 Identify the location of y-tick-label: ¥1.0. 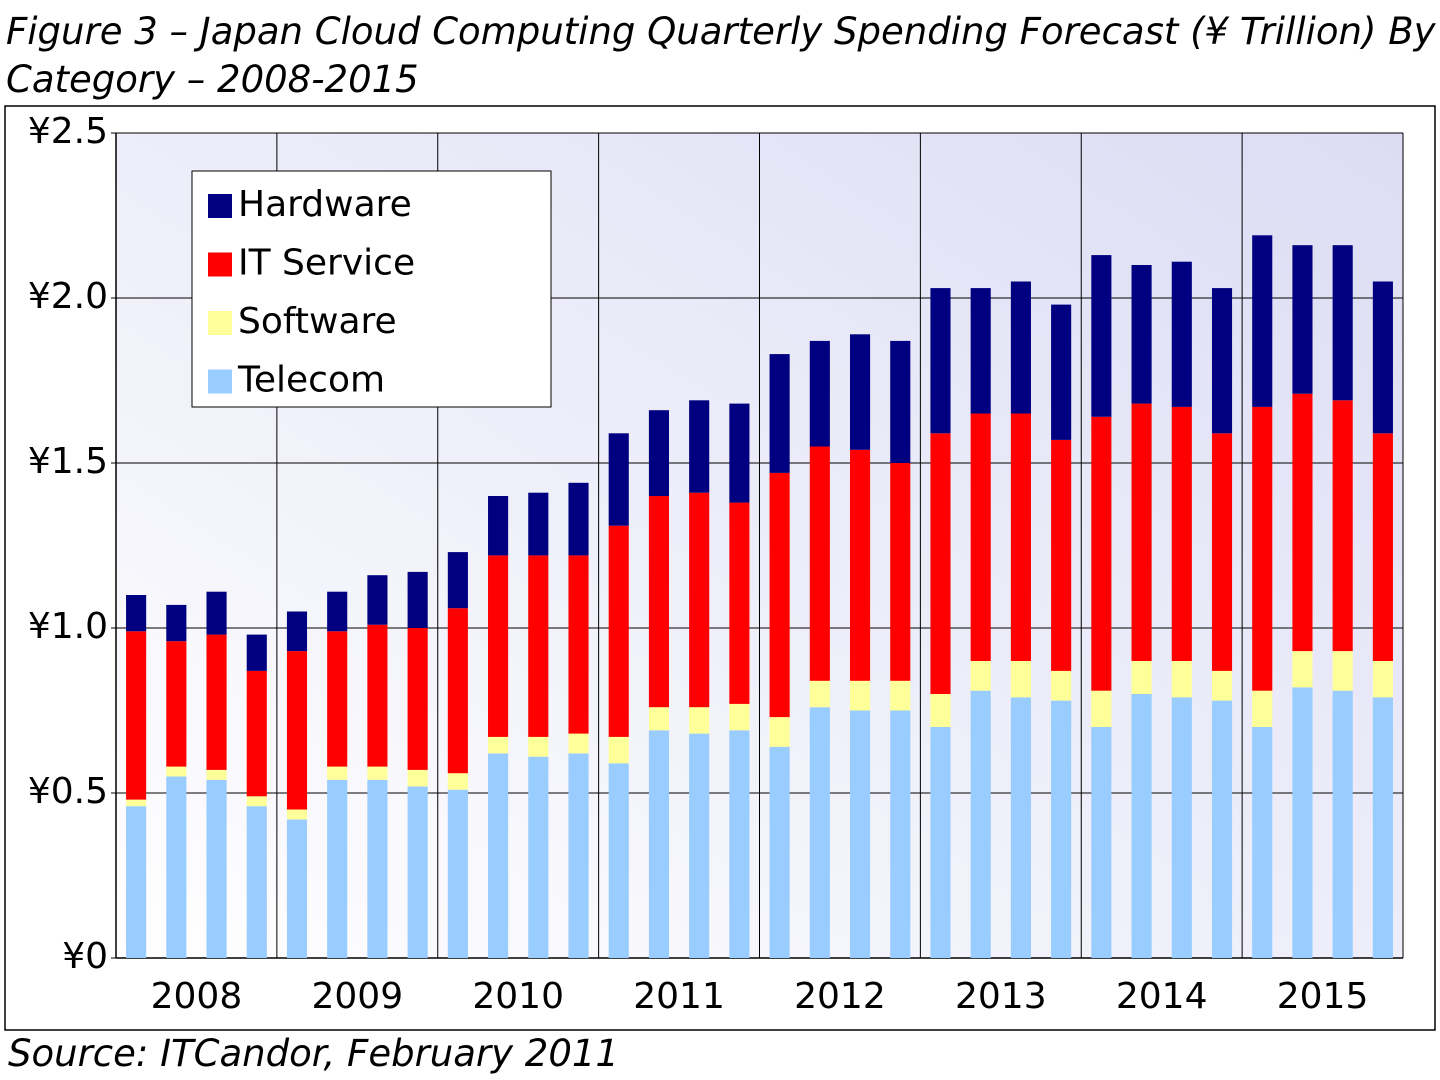
(68, 626).